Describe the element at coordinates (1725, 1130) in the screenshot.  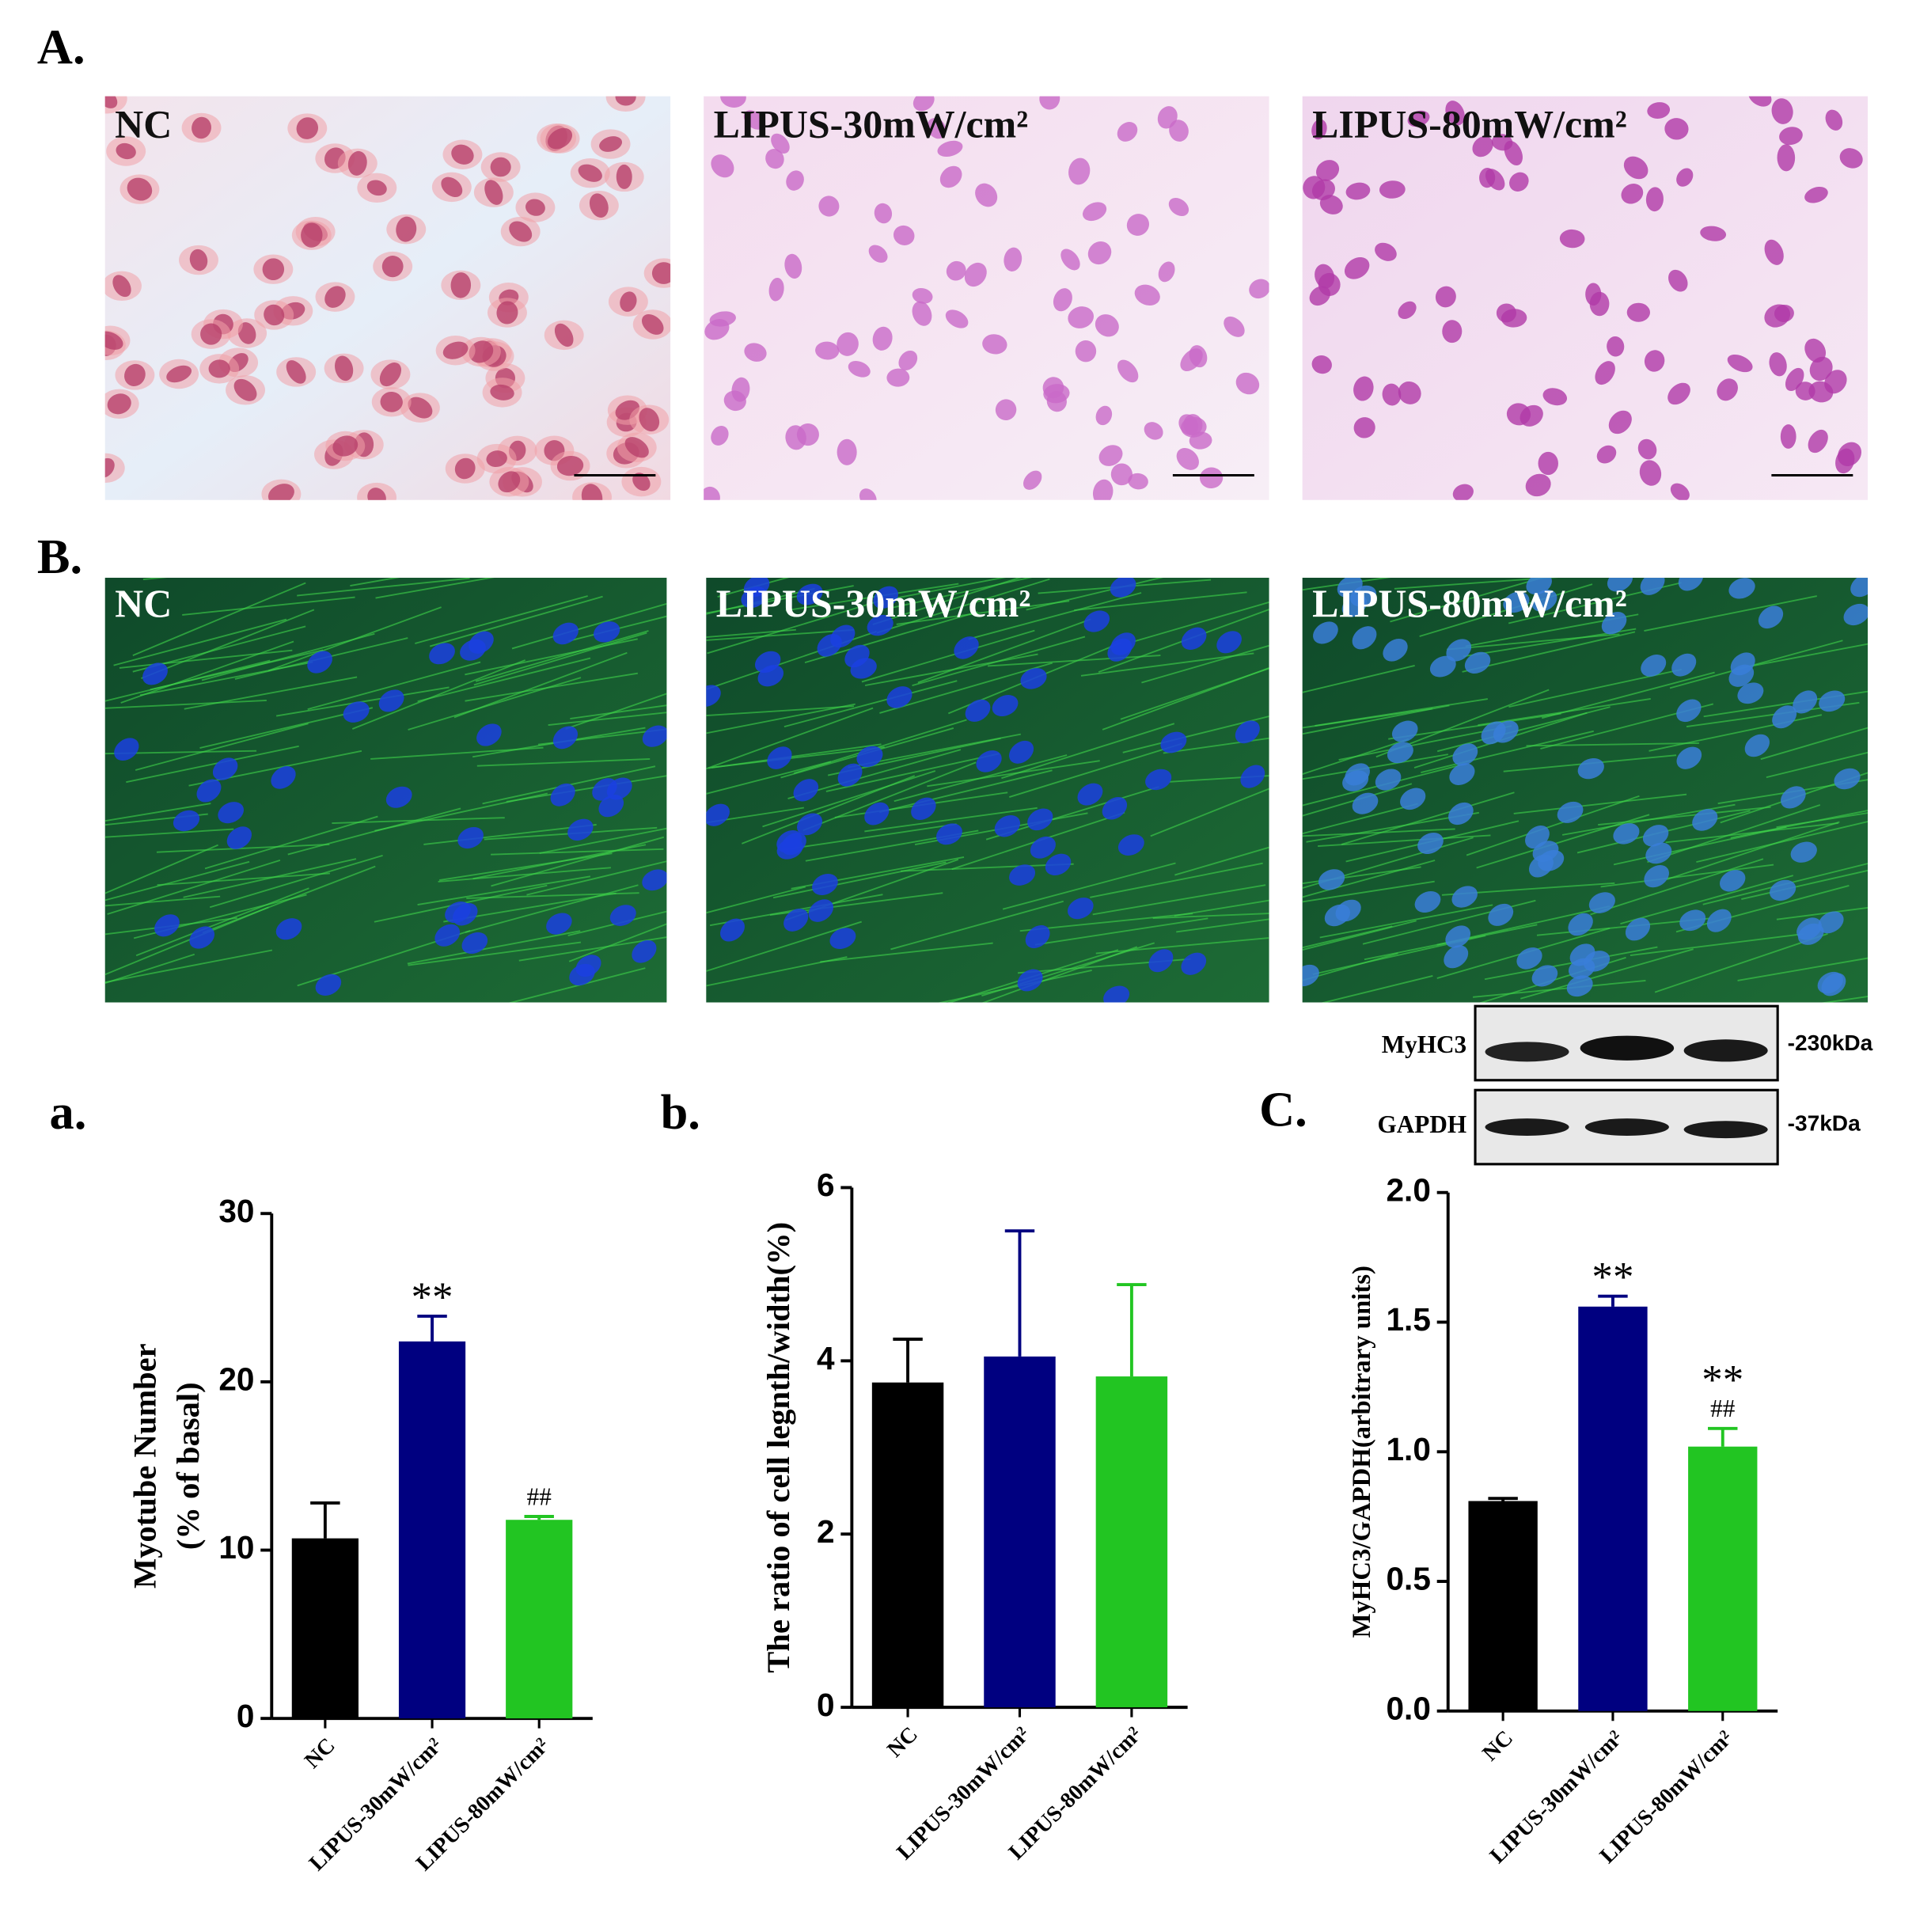
I see `blot-band` at that location.